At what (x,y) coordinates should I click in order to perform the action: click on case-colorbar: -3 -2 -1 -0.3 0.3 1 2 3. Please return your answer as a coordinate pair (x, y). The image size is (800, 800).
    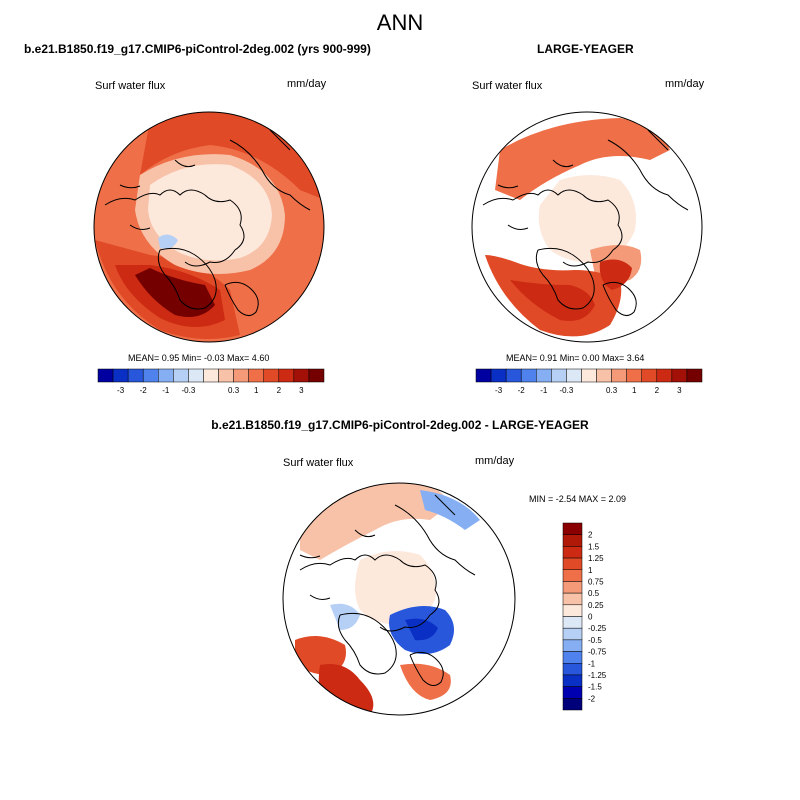
    Looking at the image, I should click on (211, 381).